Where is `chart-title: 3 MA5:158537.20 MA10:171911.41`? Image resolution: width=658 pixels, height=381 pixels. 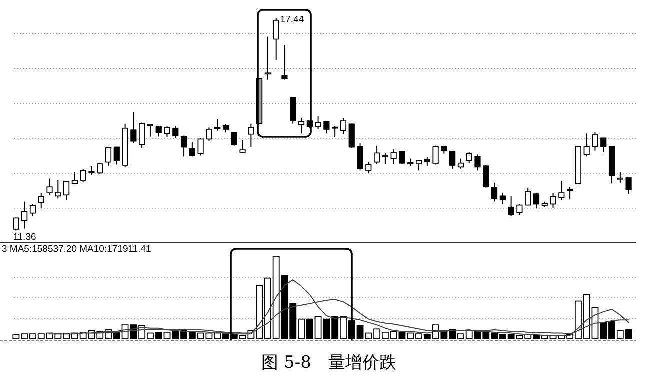
chart-title: 3 MA5:158537.20 MA10:171911.41 is located at coordinates (77, 249).